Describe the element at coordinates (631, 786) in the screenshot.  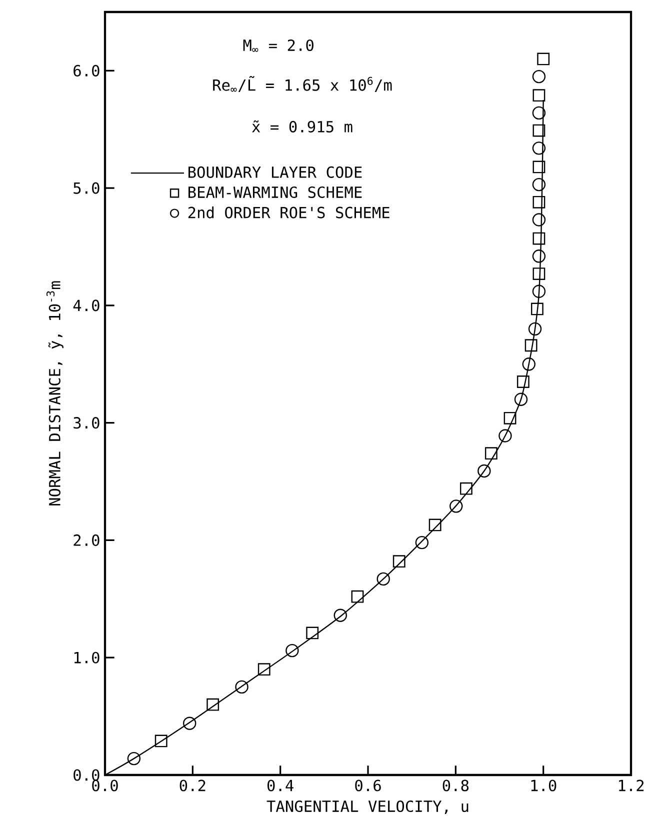
I see `x-tick-label: 1.2` at that location.